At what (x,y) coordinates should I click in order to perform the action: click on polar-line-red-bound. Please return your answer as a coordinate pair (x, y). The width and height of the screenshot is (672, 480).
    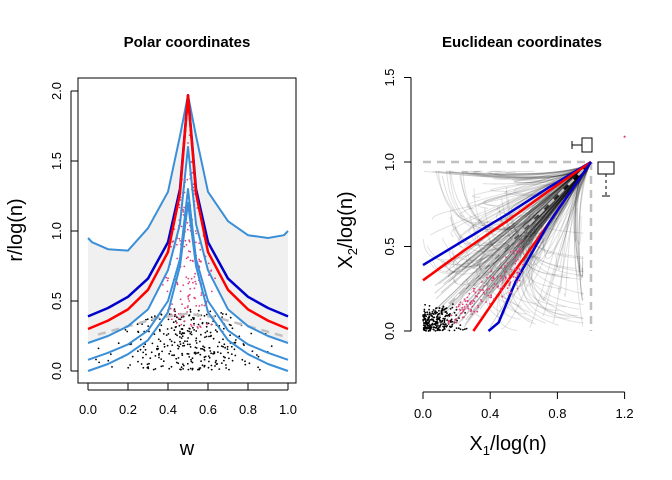
    Looking at the image, I should click on (188, 212).